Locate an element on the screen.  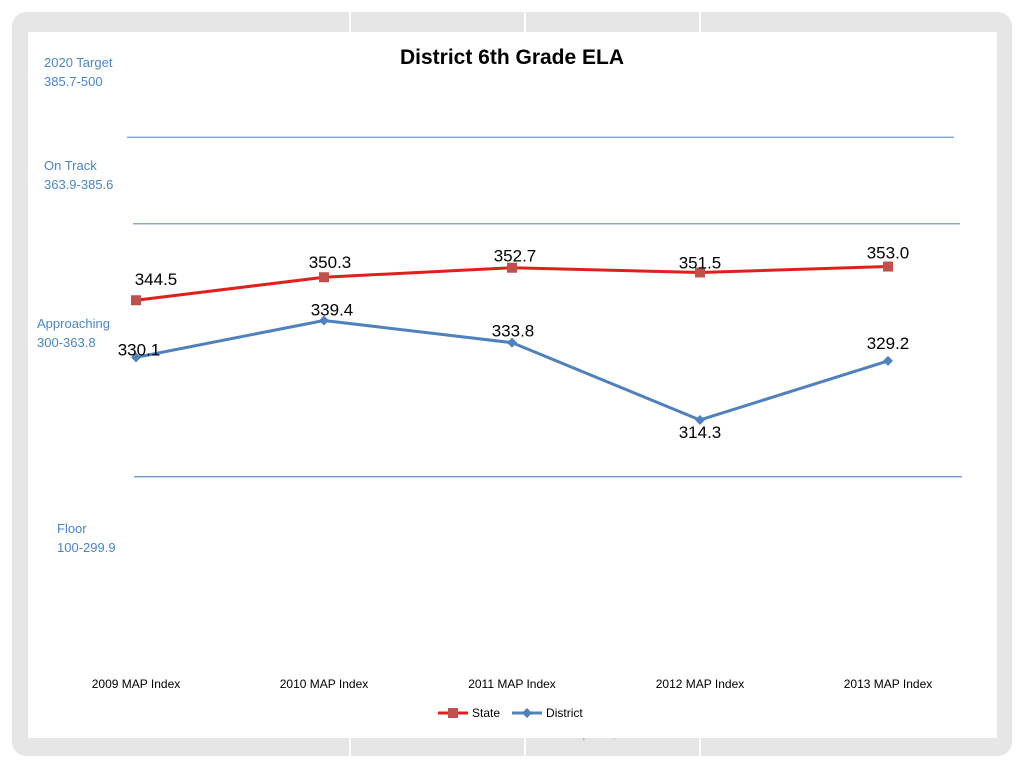
band-label-on-track: On Track 363.9-385.6 is located at coordinates (78, 175).